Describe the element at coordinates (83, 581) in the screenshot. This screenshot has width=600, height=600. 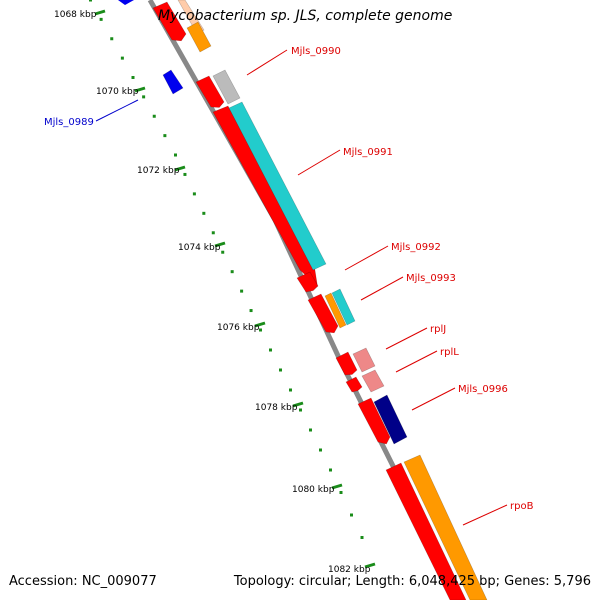
I see `accession-text: Accession: NC_009077` at that location.